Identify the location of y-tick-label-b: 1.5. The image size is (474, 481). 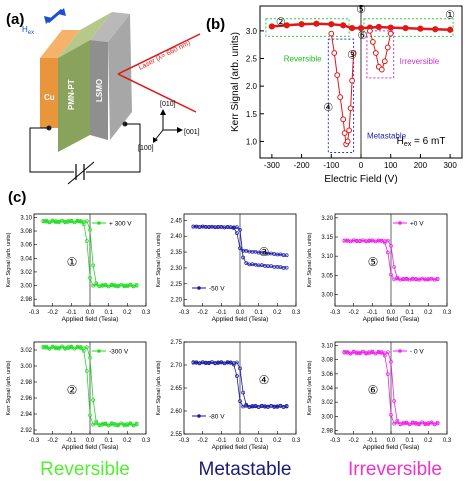
(252, 114).